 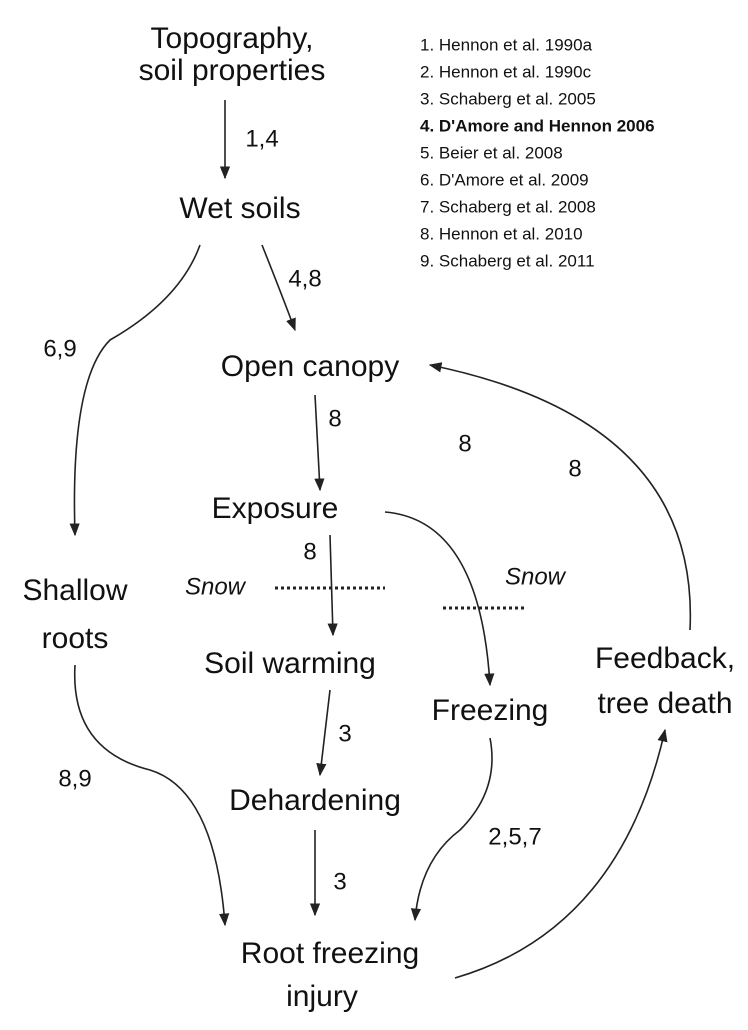 I want to click on edge-label: 2,5,7, so click(x=514, y=836).